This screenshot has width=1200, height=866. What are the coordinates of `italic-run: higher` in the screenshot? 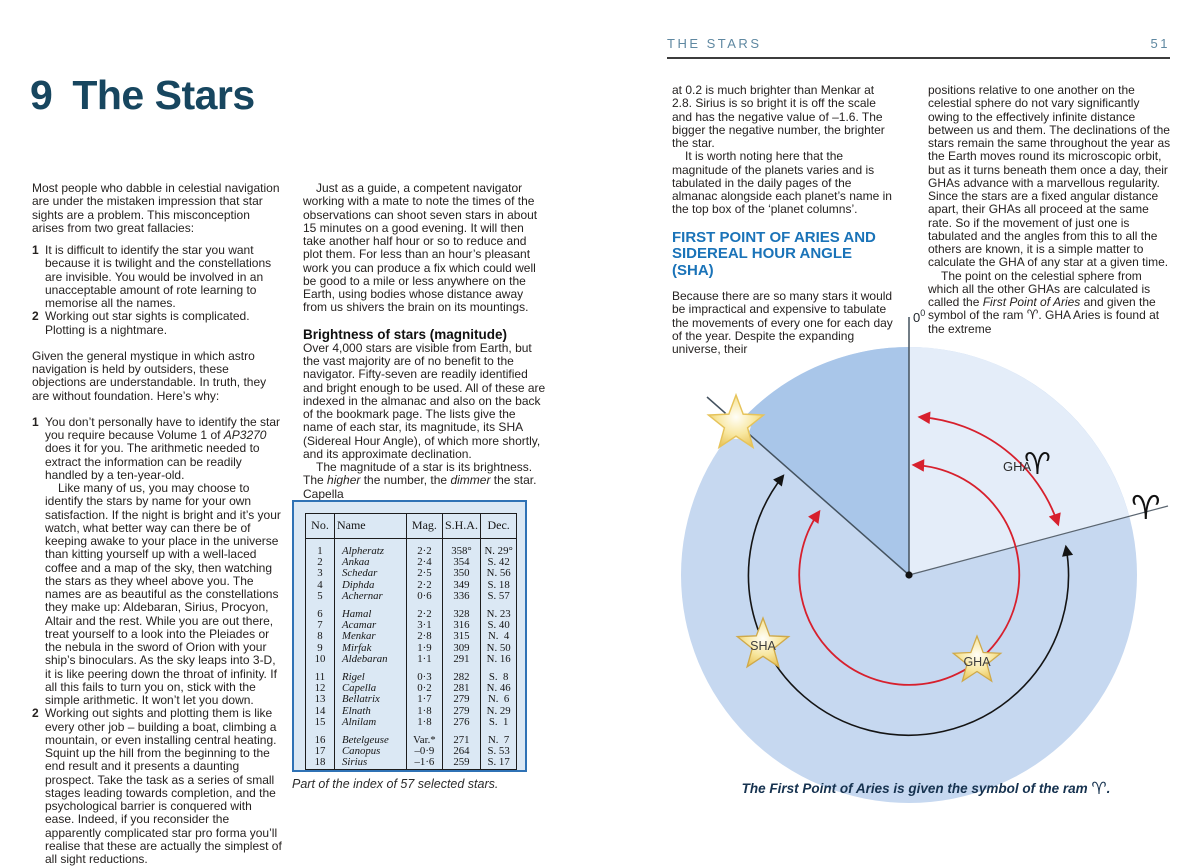 It's located at (344, 480).